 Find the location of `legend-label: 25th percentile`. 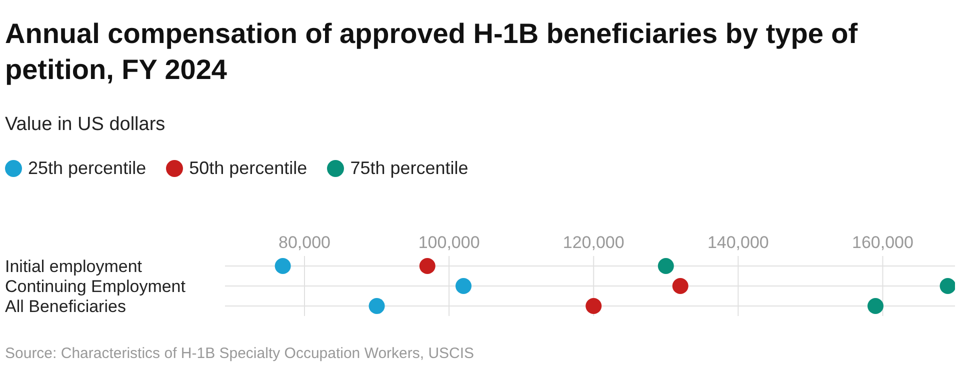

legend-label: 25th percentile is located at coordinates (87, 168).